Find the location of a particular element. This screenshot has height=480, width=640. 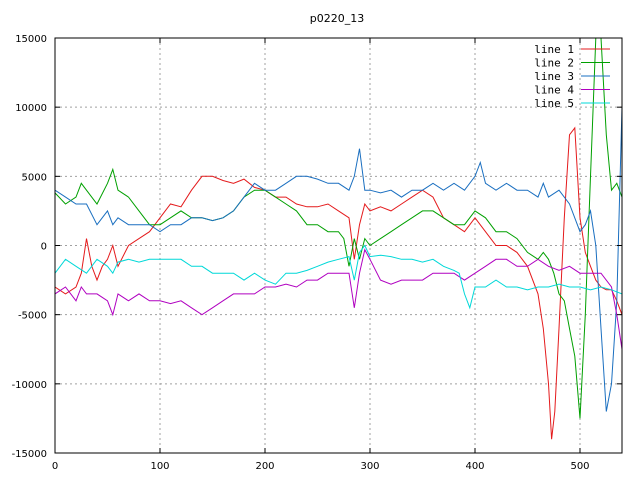

y-tick-label: -15000 is located at coordinates (29, 454).